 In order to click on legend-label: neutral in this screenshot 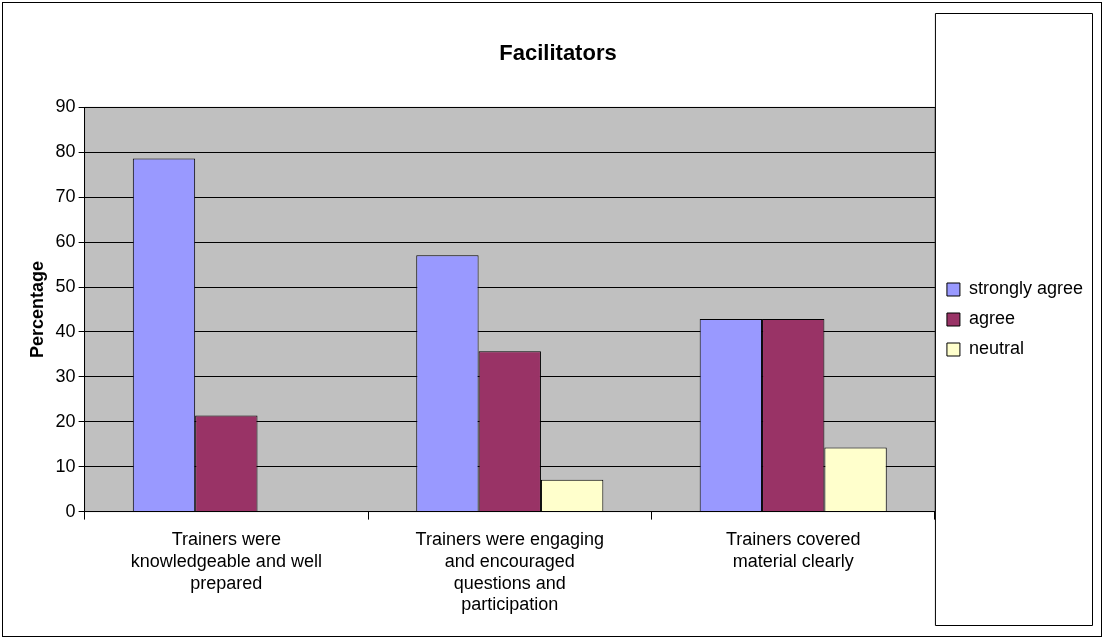, I will do `click(996, 348)`.